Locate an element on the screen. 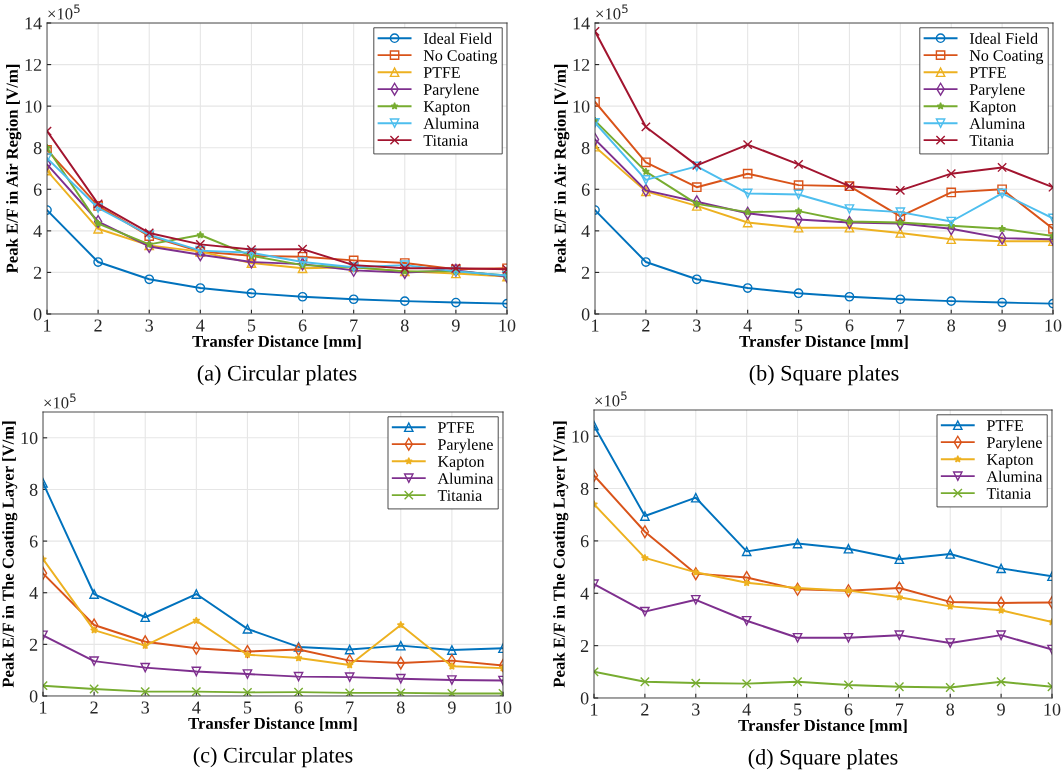 This screenshot has height=783, width=1062. text: (c) Circular plates is located at coordinates (273, 757).